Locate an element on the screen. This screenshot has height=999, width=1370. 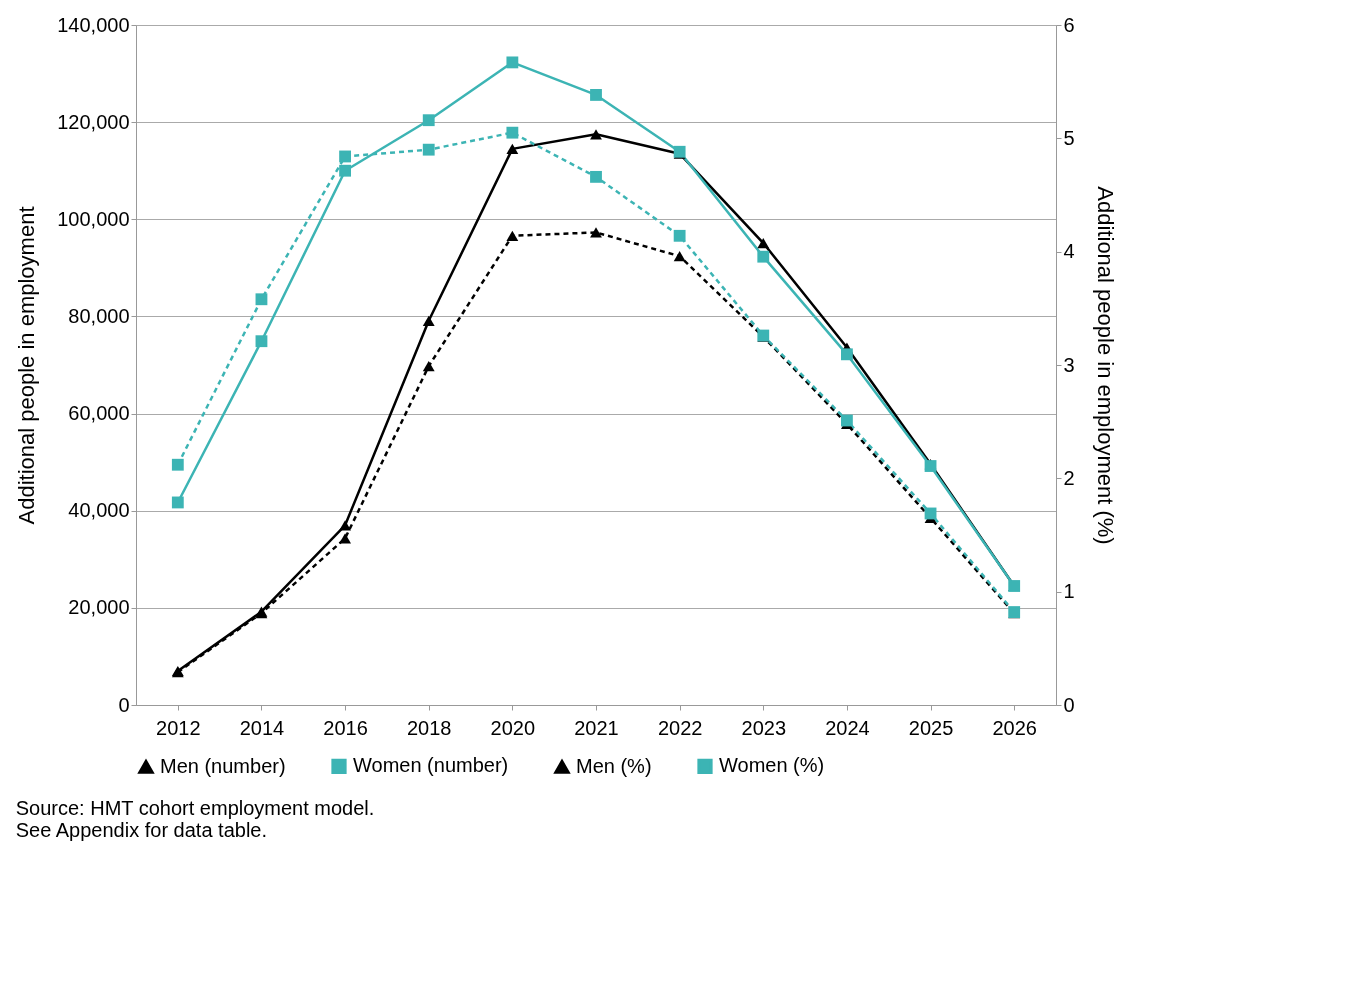
y2-tick-label: 4 is located at coordinates (1069, 251).